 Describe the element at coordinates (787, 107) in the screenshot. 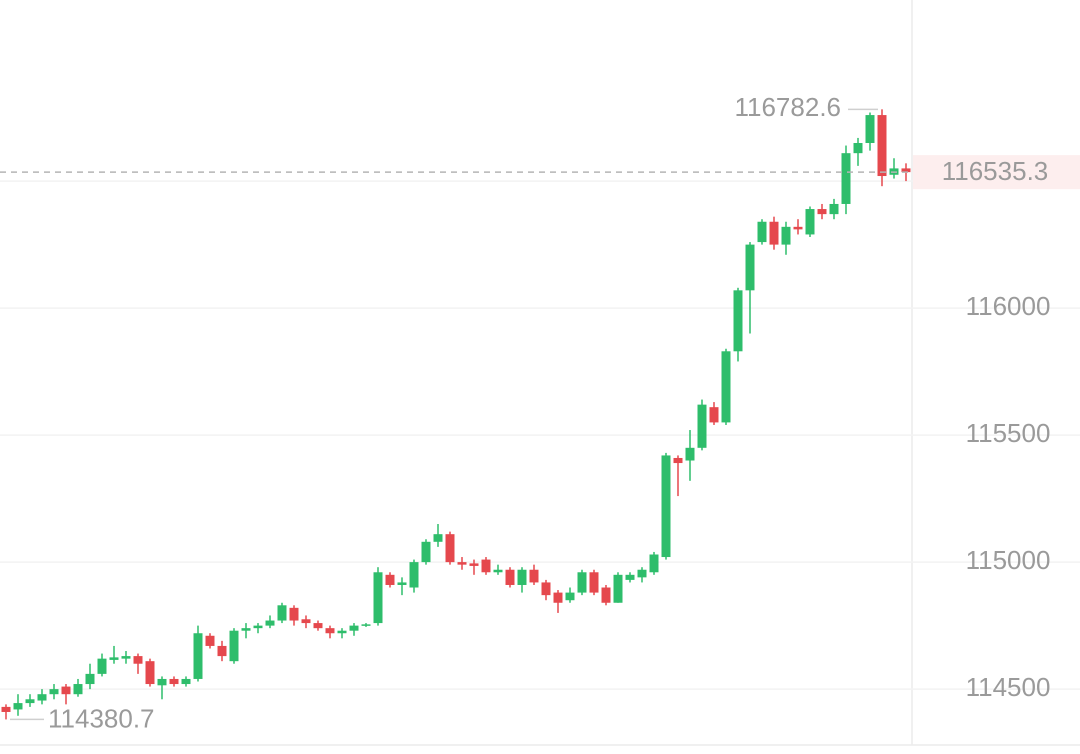

I see `high-label: 116782.6` at that location.